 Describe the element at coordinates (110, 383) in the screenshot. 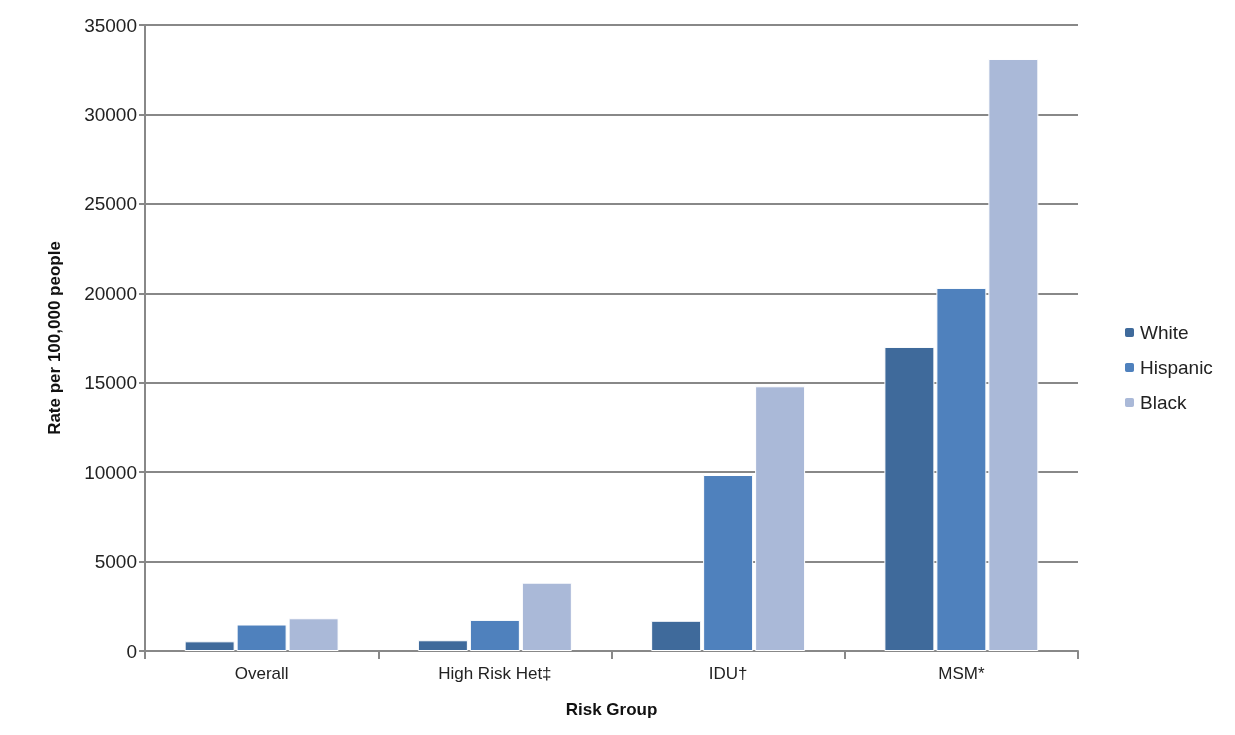

I see `y-tick-label: 15000` at that location.